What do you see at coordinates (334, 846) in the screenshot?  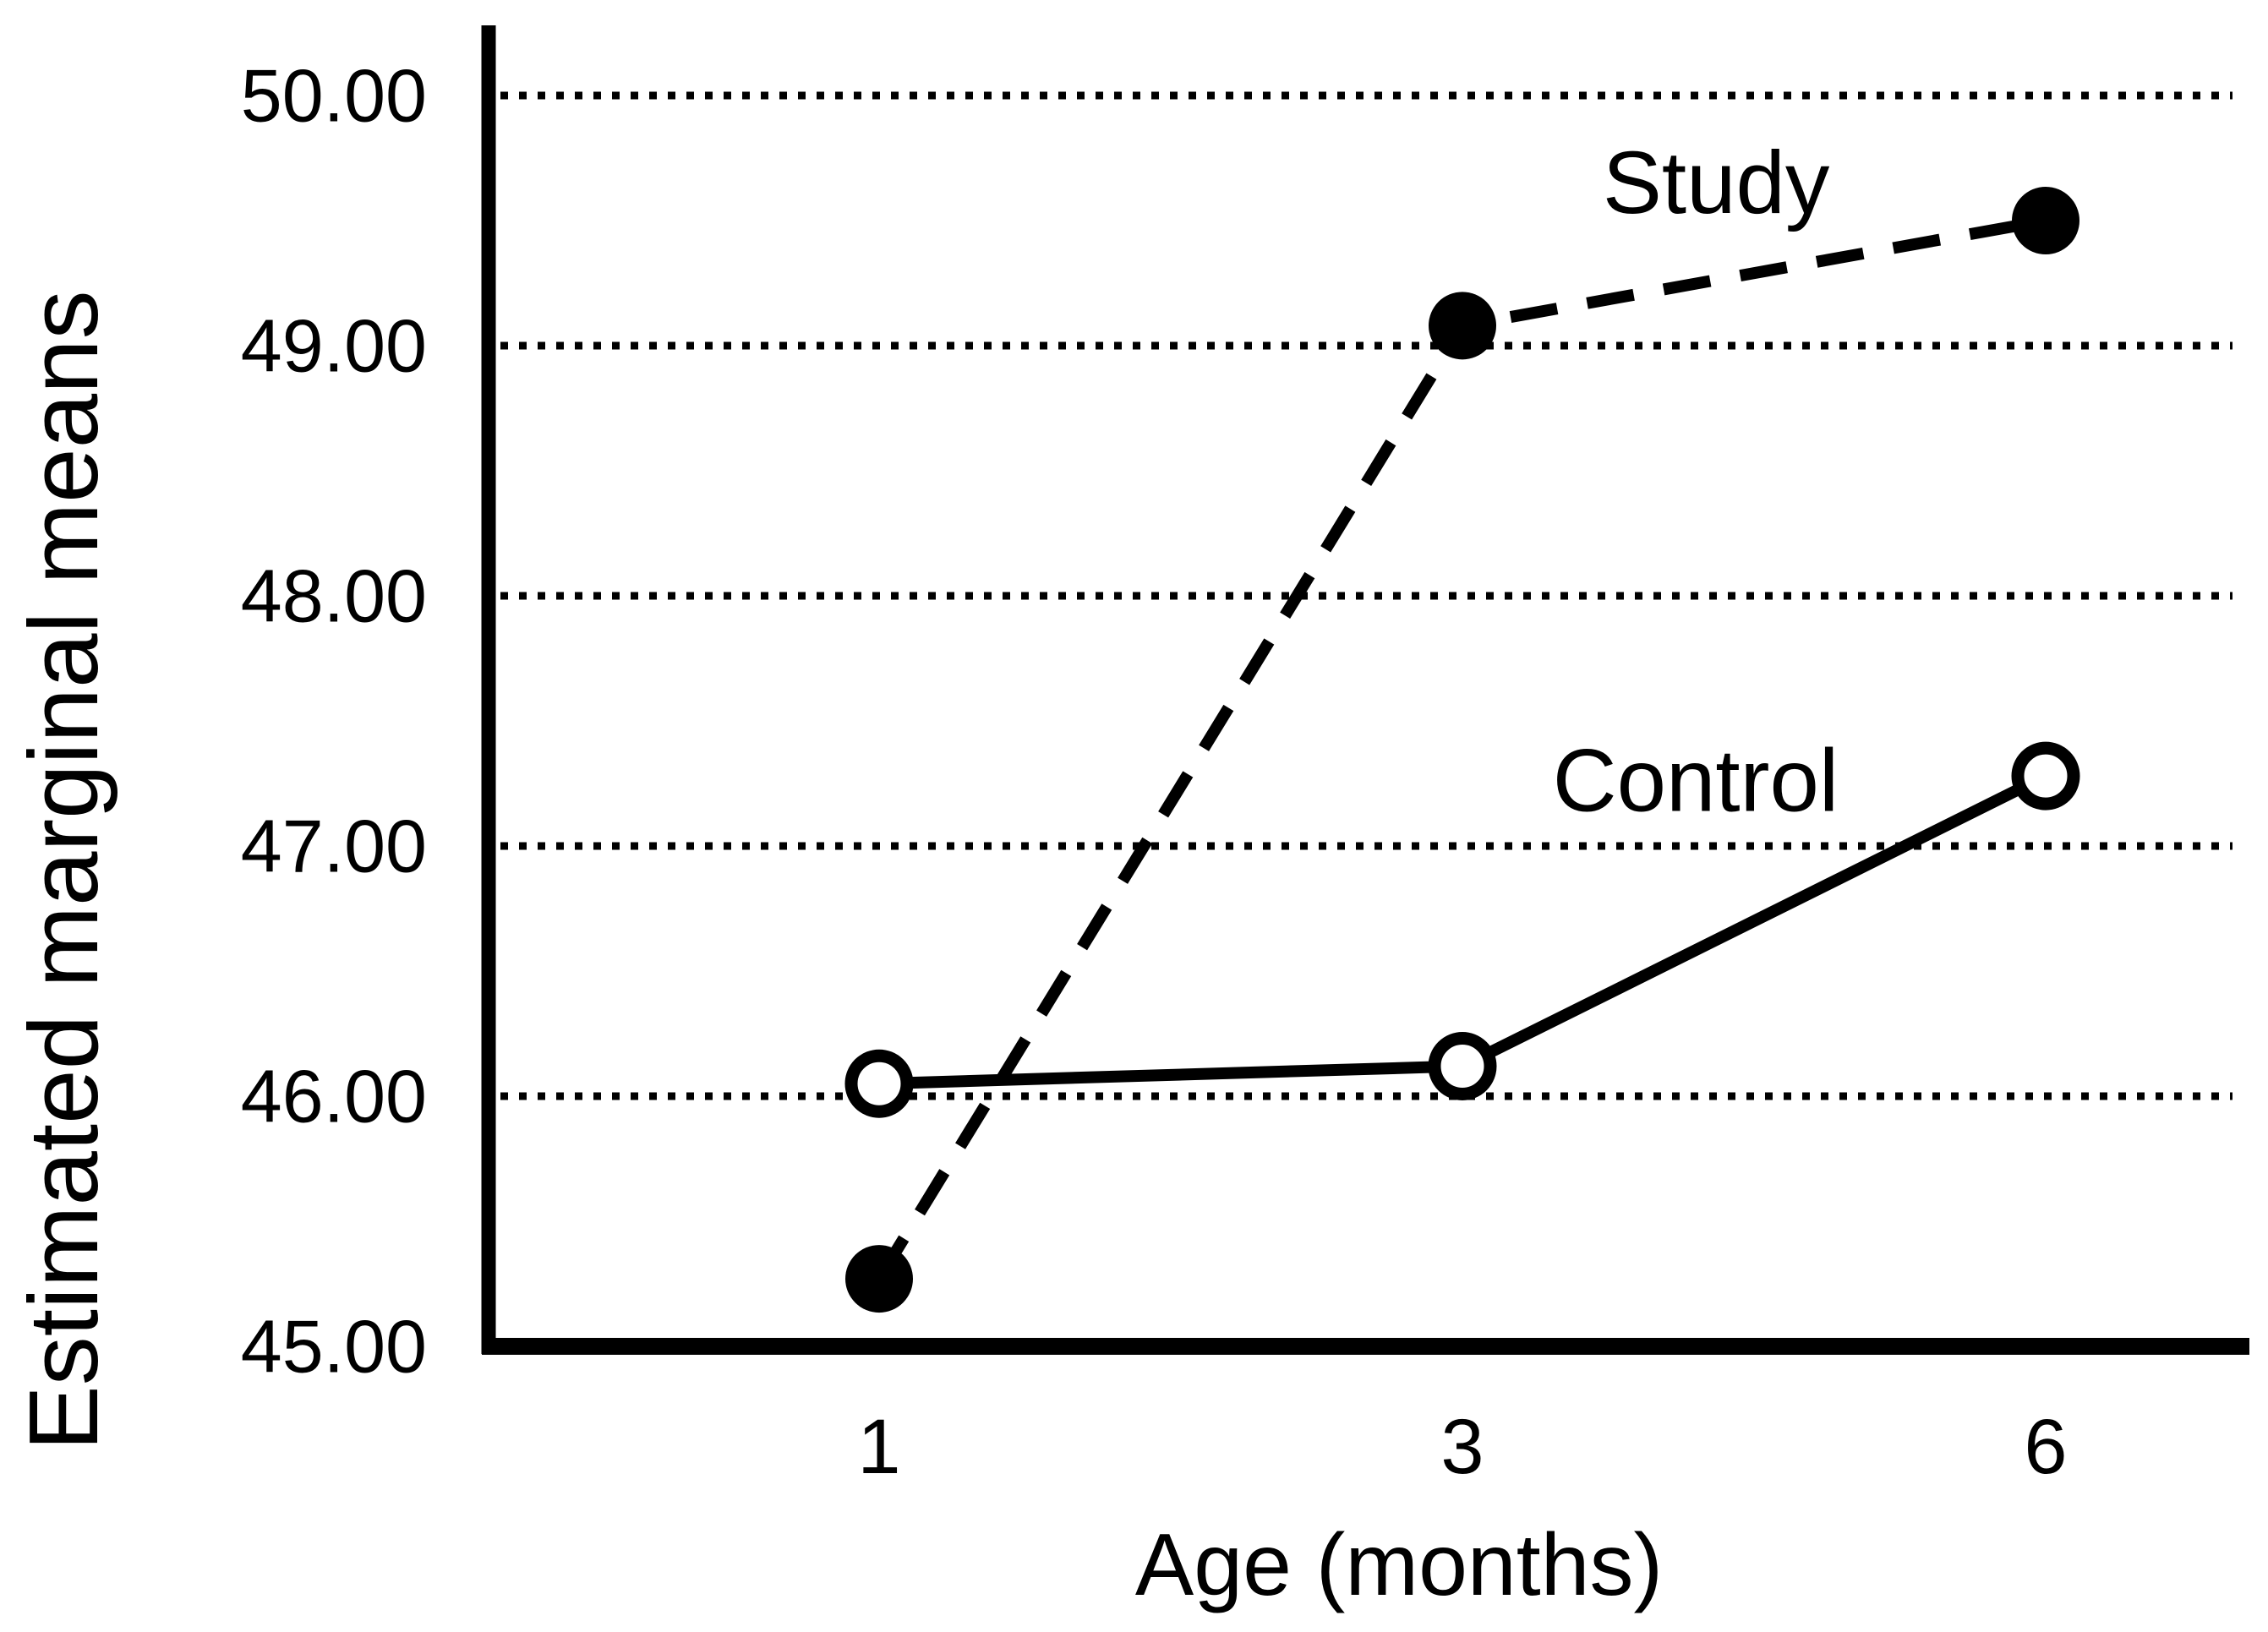 I see `y-tick-label-47.00: 47.00` at bounding box center [334, 846].